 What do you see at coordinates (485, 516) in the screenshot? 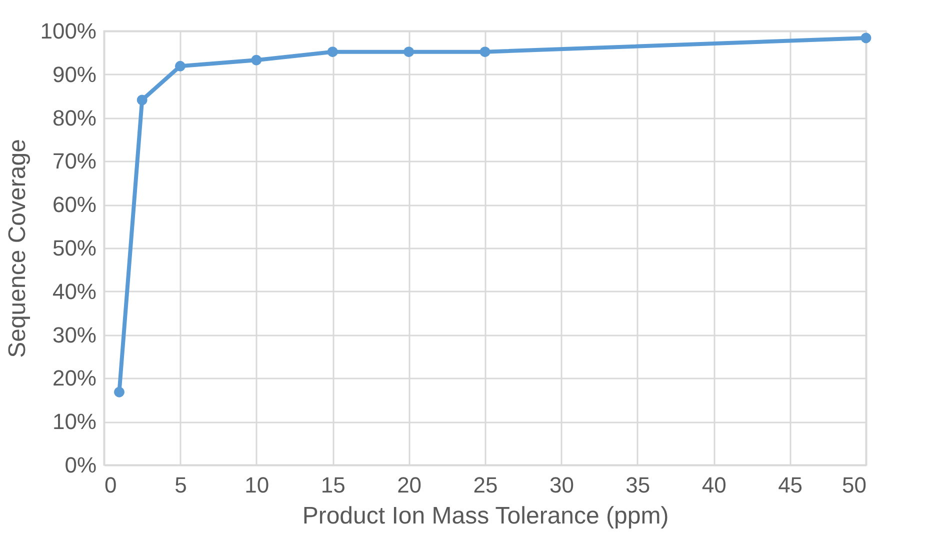
I see `x-axis-title: Product Ion Mass Tolerance (ppm)` at bounding box center [485, 516].